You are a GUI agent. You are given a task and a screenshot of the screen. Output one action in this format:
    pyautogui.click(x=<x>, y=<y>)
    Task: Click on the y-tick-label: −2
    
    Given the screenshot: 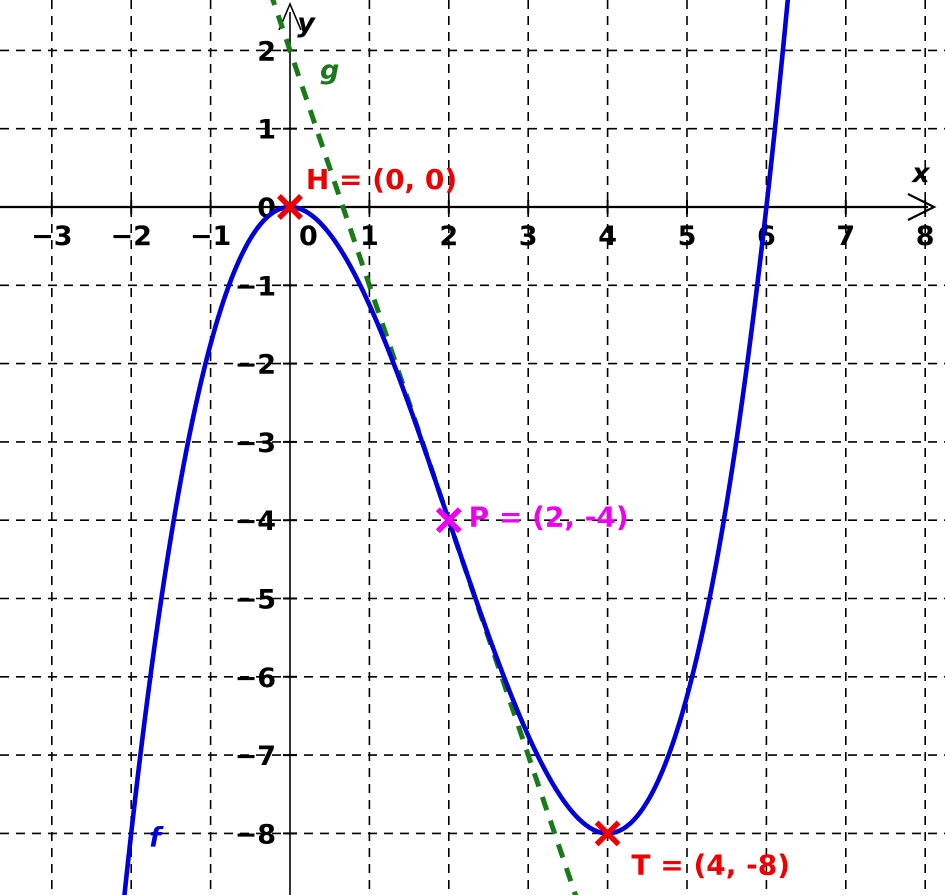 What is the action you would take?
    pyautogui.click(x=255, y=365)
    